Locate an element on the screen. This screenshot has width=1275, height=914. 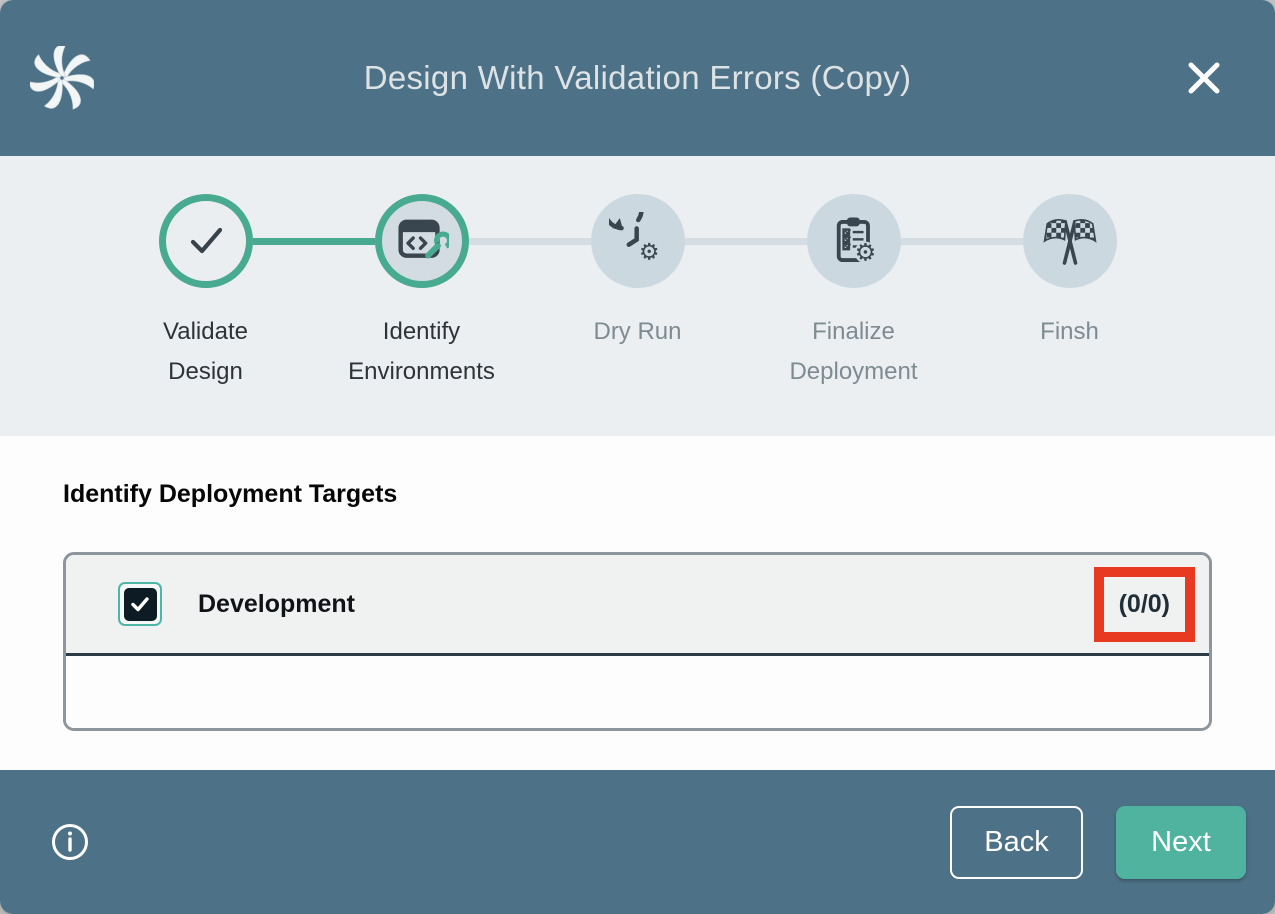
checkbox-checked-fill is located at coordinates (140, 604).